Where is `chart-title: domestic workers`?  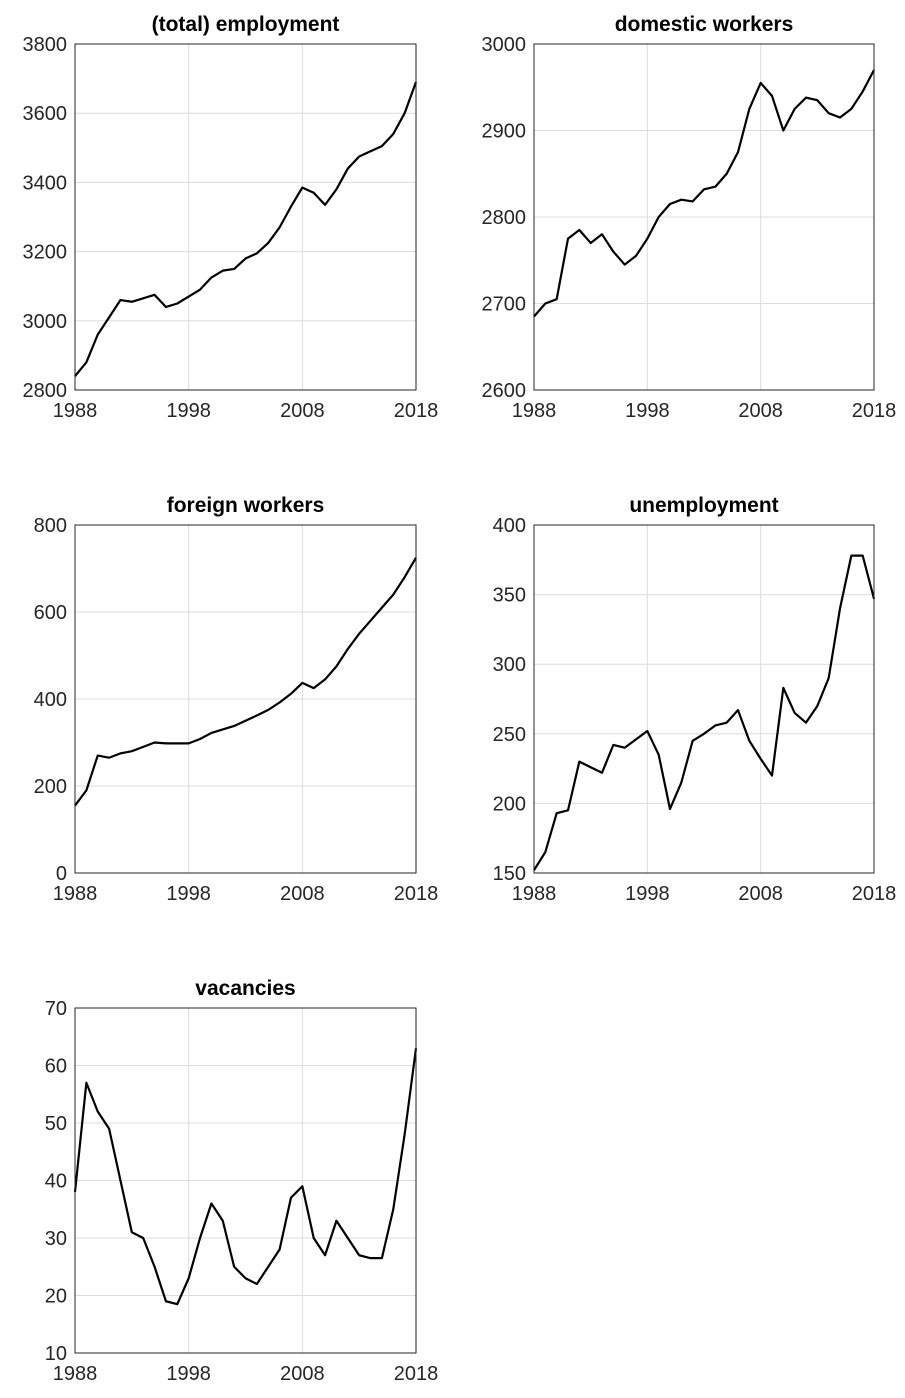
chart-title: domestic workers is located at coordinates (704, 24).